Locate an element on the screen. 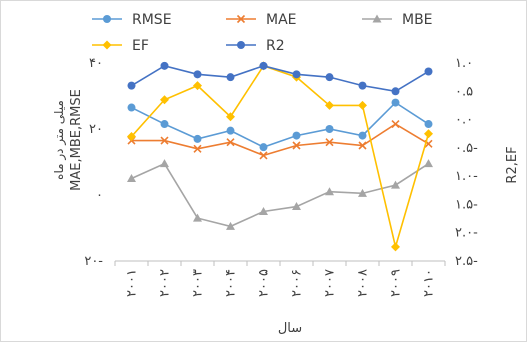  series-line-mbe is located at coordinates (280, 195).